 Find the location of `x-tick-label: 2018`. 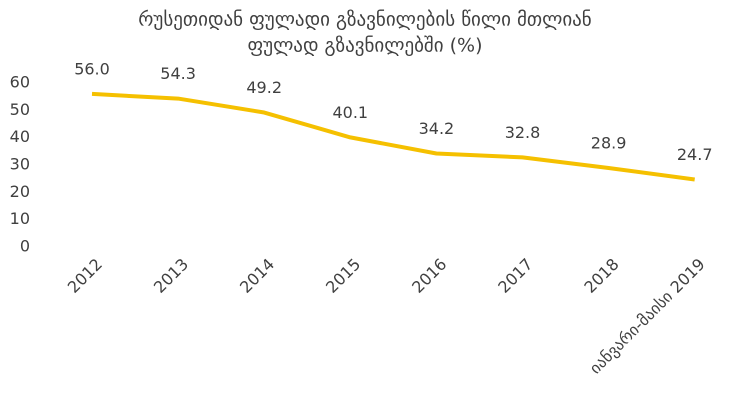

x-tick-label: 2018 is located at coordinates (601, 276).